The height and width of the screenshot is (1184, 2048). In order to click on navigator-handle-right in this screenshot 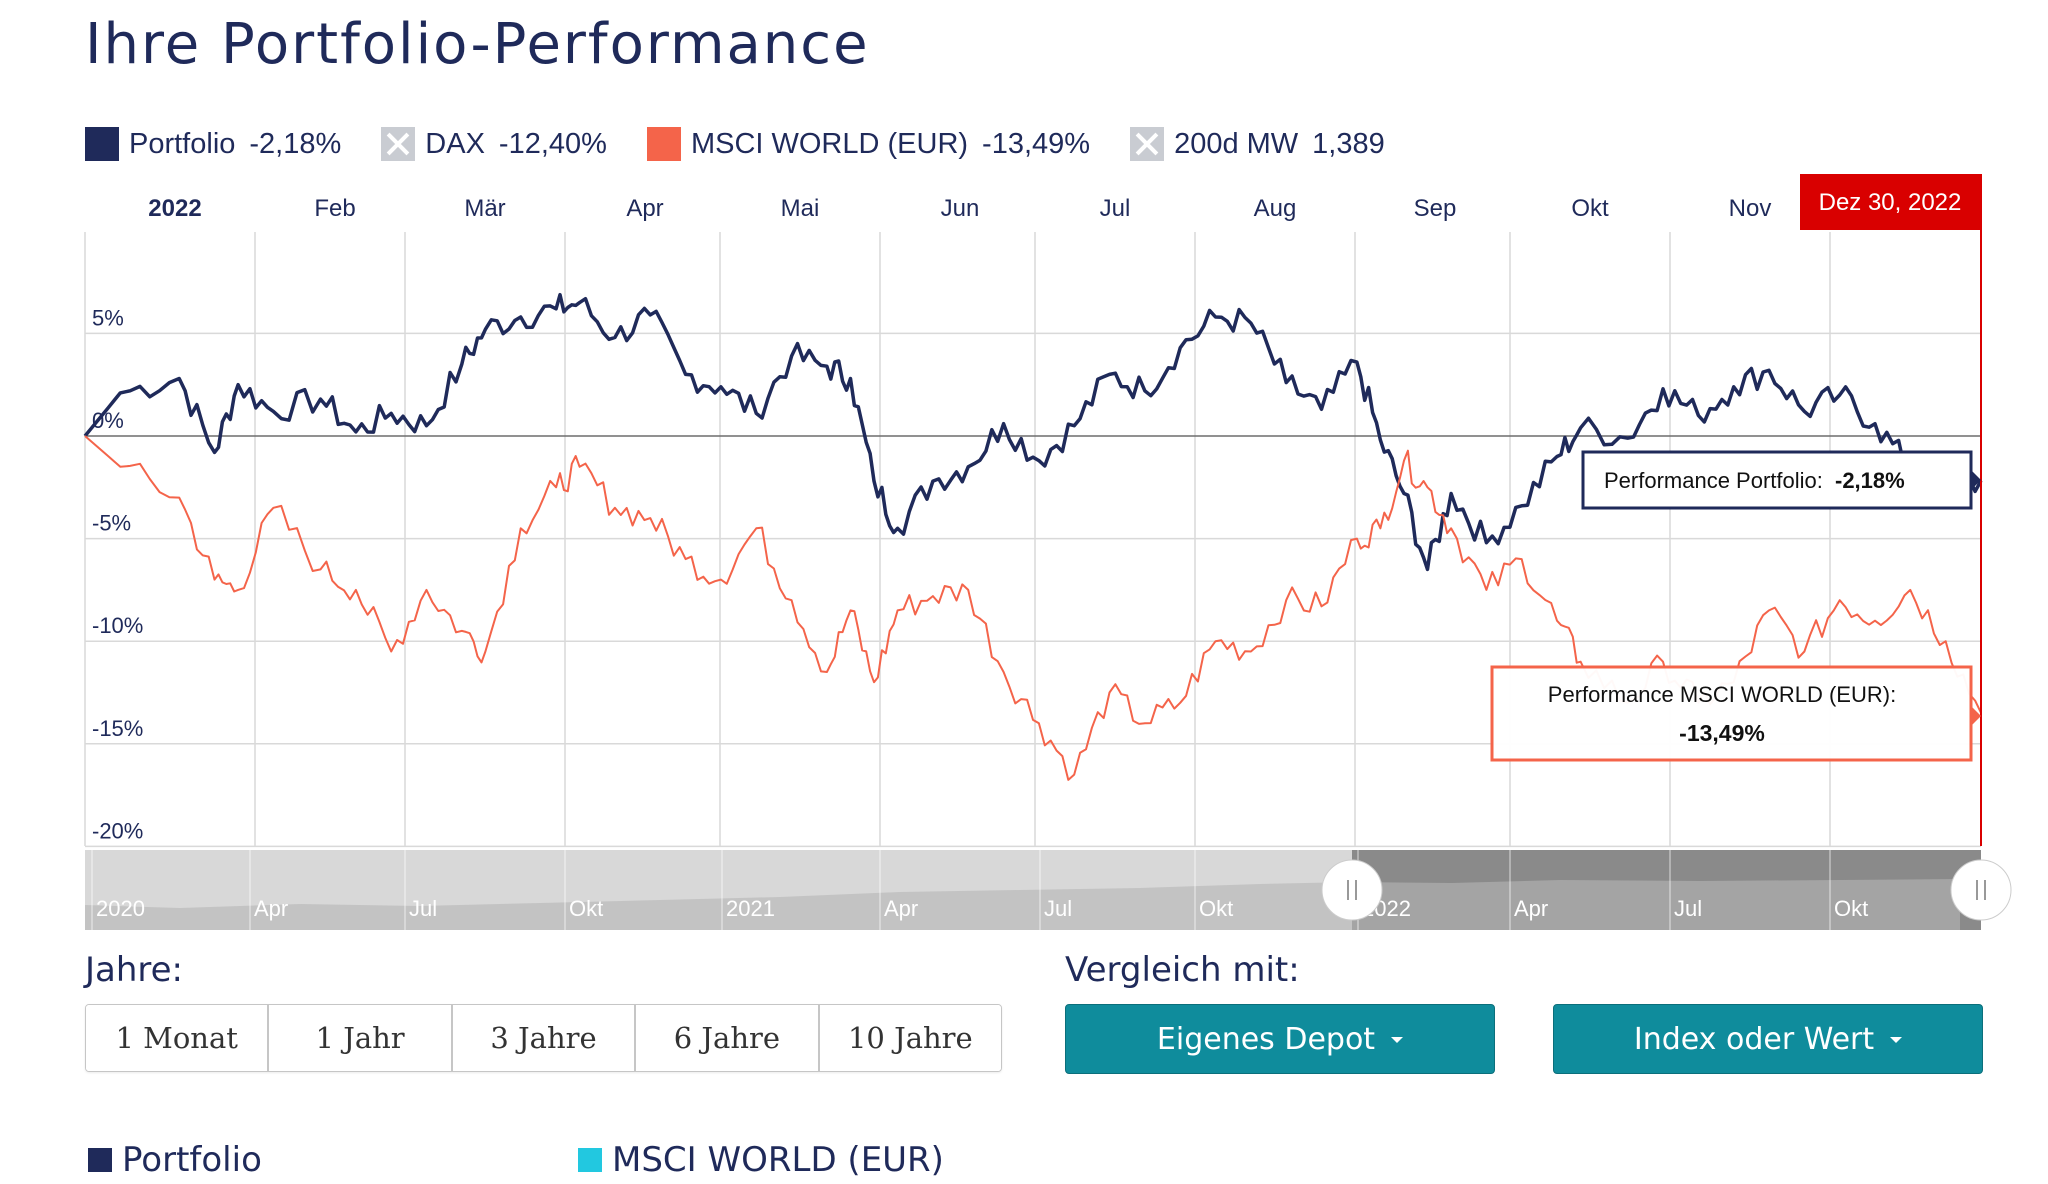, I will do `click(1981, 890)`.